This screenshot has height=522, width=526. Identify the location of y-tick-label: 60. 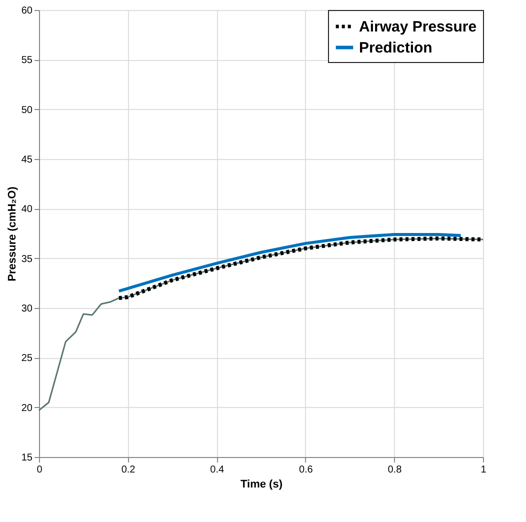
(27, 11).